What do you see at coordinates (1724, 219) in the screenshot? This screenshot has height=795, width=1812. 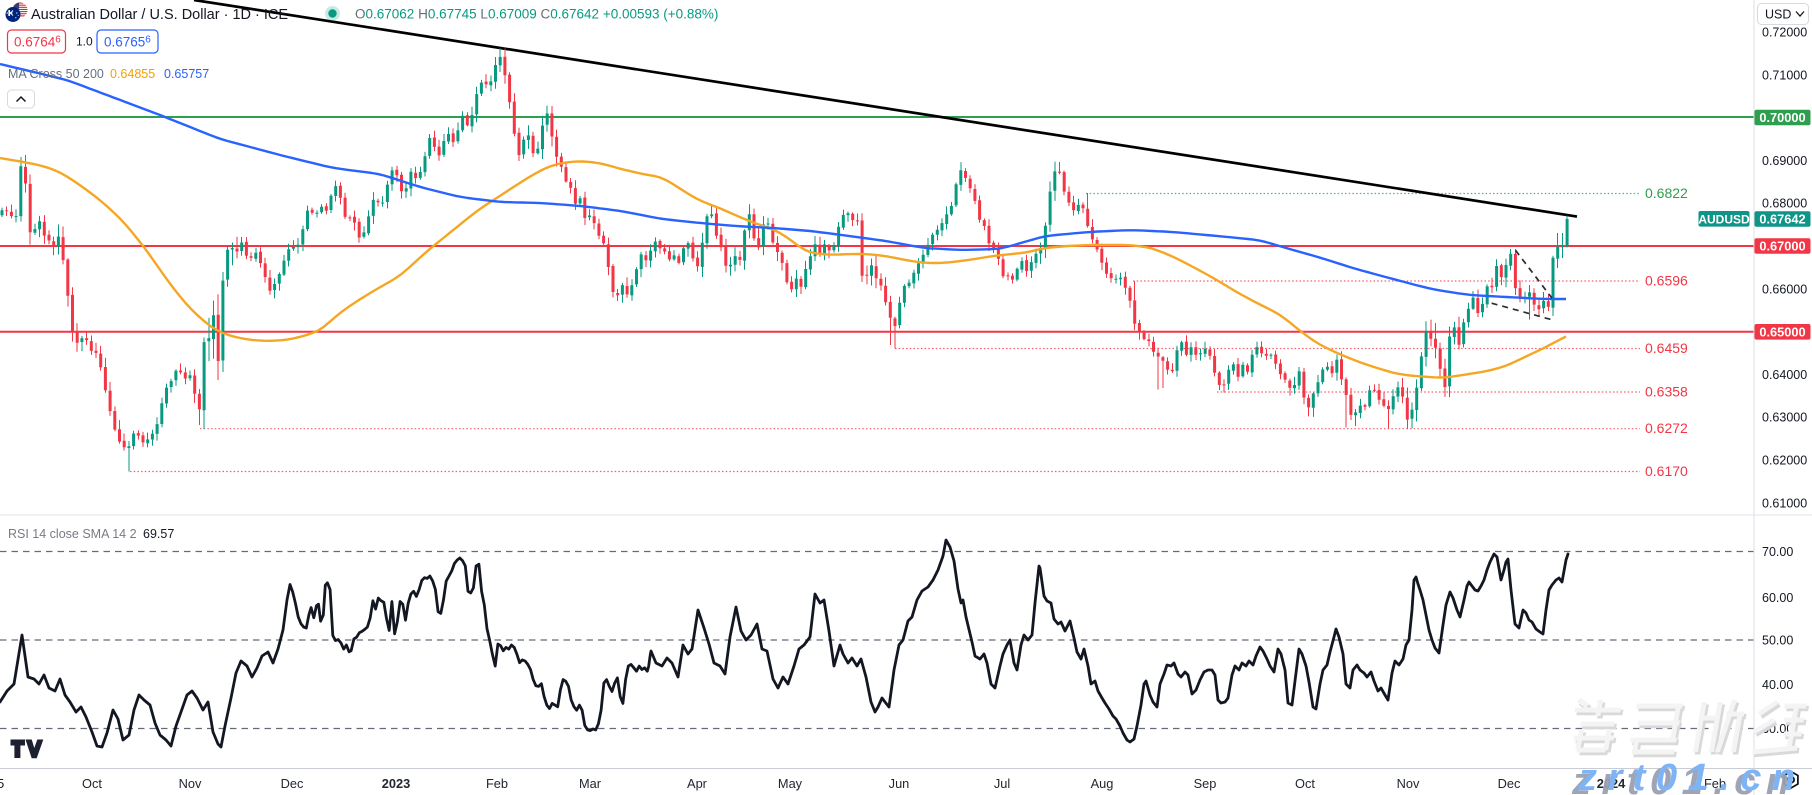 I see `svg-text: AUDUSD` at bounding box center [1724, 219].